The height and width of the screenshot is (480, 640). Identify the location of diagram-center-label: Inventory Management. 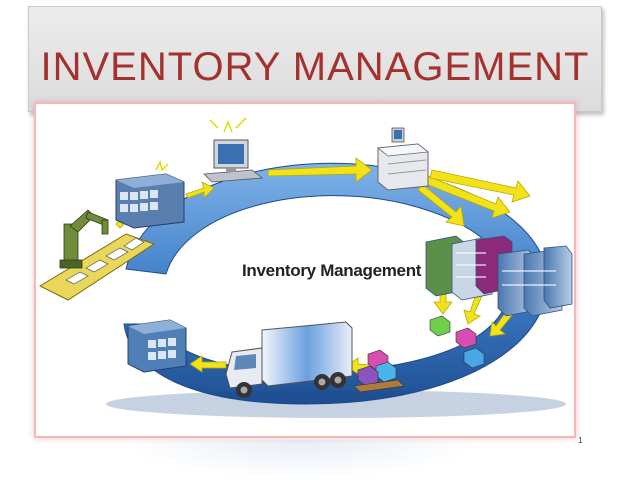
(332, 270).